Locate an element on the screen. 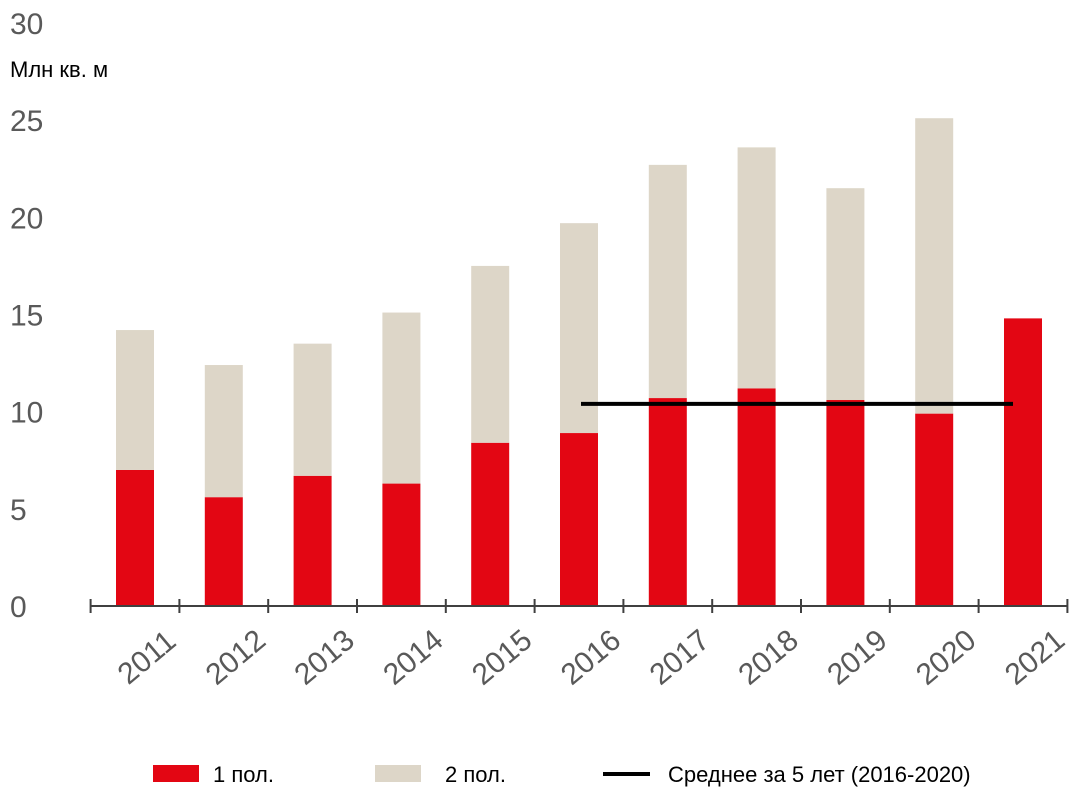 Image resolution: width=1074 pixels, height=798 pixels. y-tick-label-0: 0 is located at coordinates (18, 607).